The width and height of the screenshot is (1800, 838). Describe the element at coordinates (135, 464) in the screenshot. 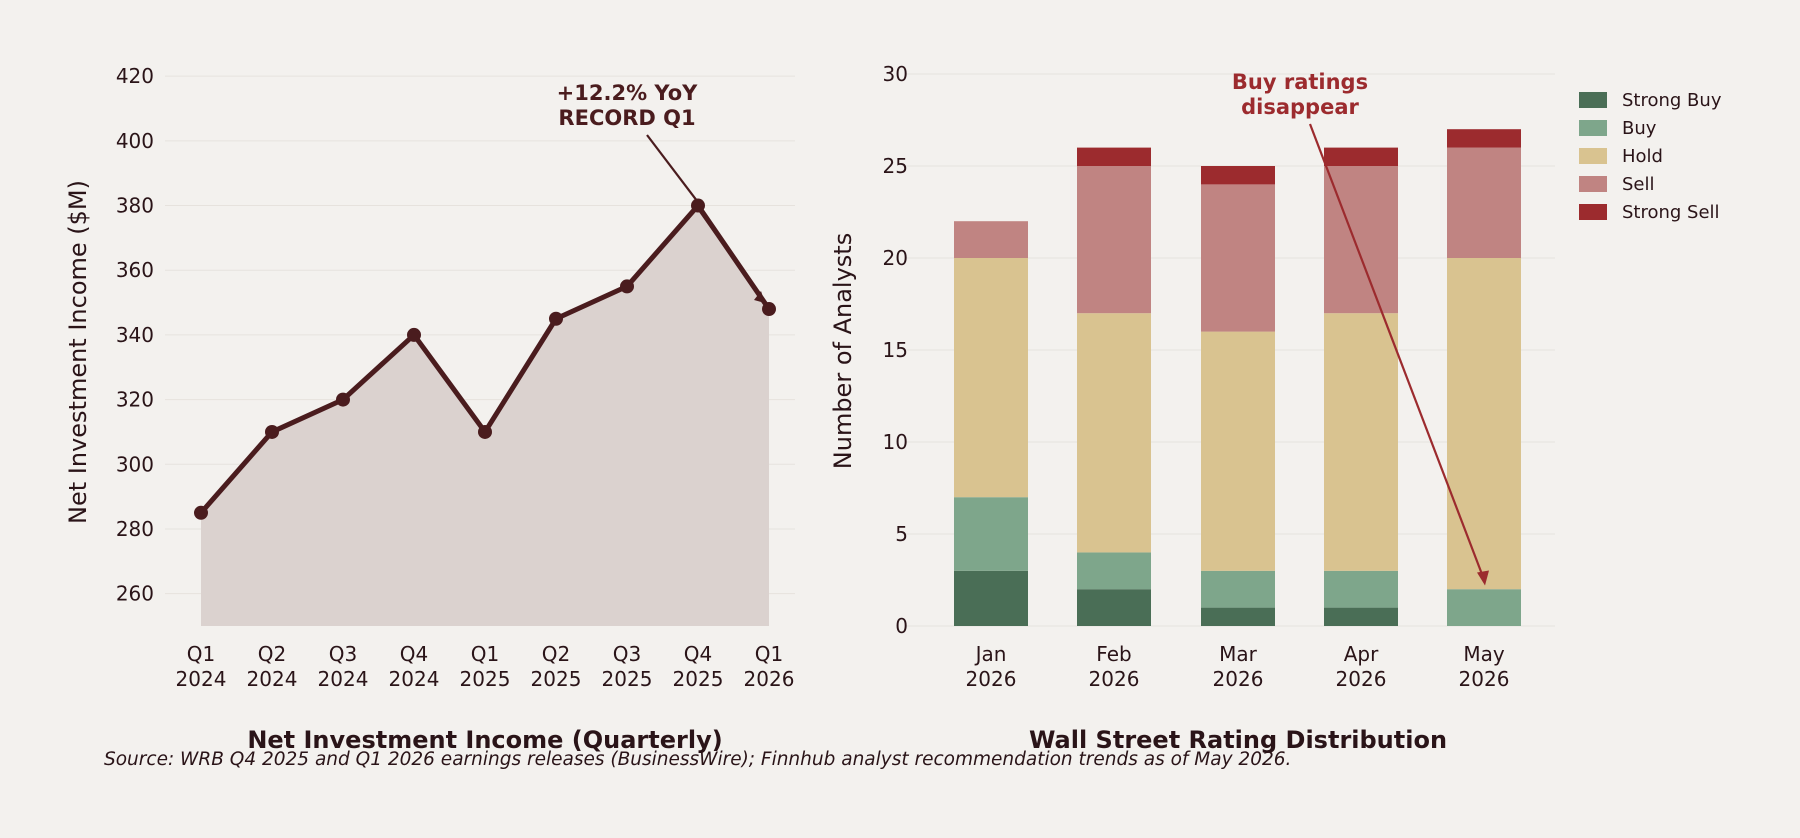

I see `income-y-tick-label: 300` at that location.